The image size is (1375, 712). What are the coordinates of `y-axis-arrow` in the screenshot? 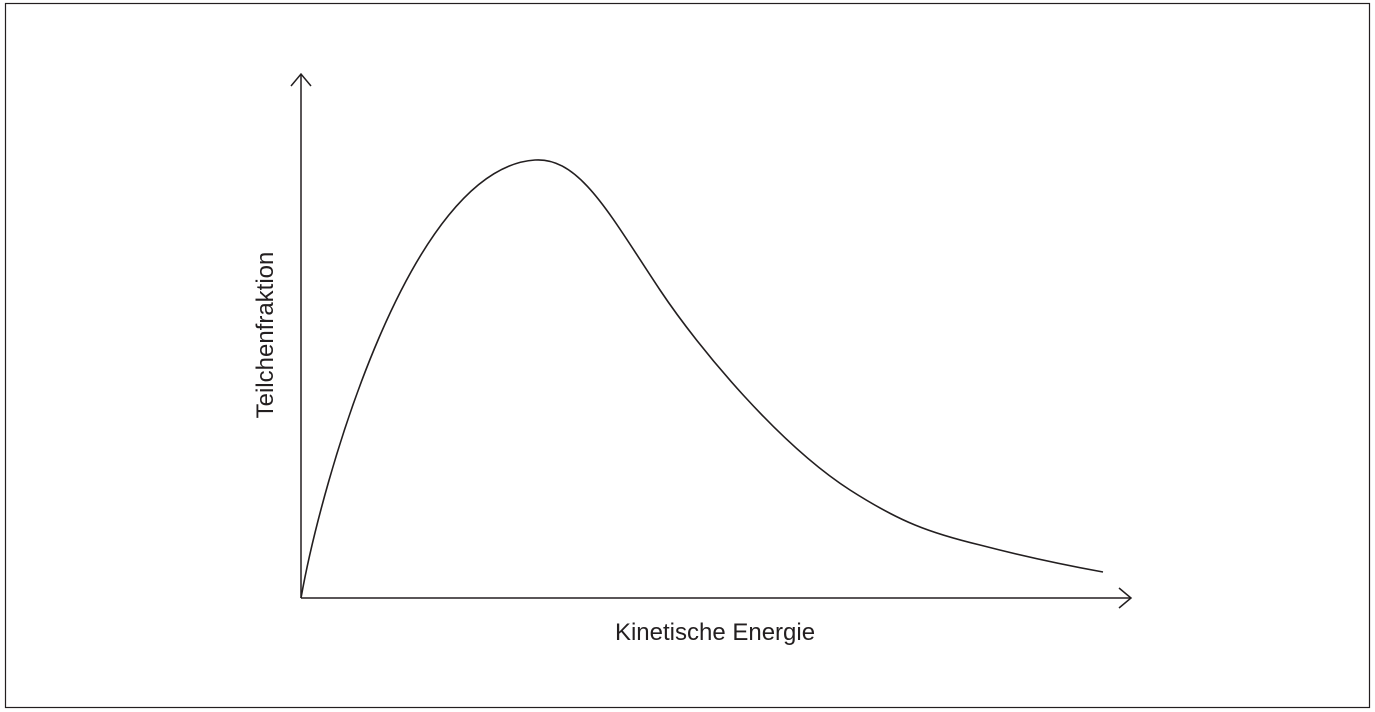 It's located at (301, 79).